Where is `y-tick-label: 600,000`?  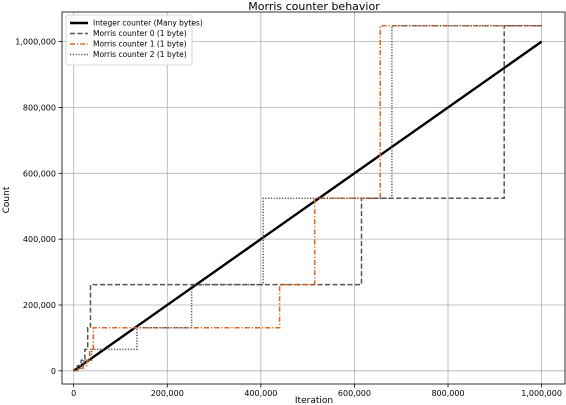 y-tick-label: 600,000 is located at coordinates (39, 173).